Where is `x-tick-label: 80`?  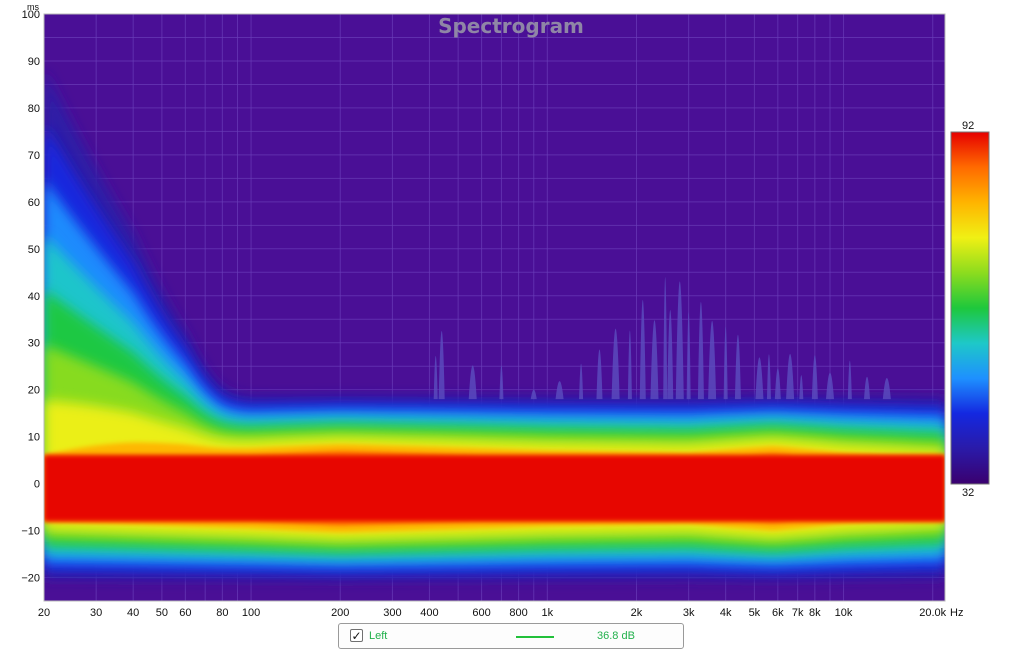 x-tick-label: 80 is located at coordinates (222, 613).